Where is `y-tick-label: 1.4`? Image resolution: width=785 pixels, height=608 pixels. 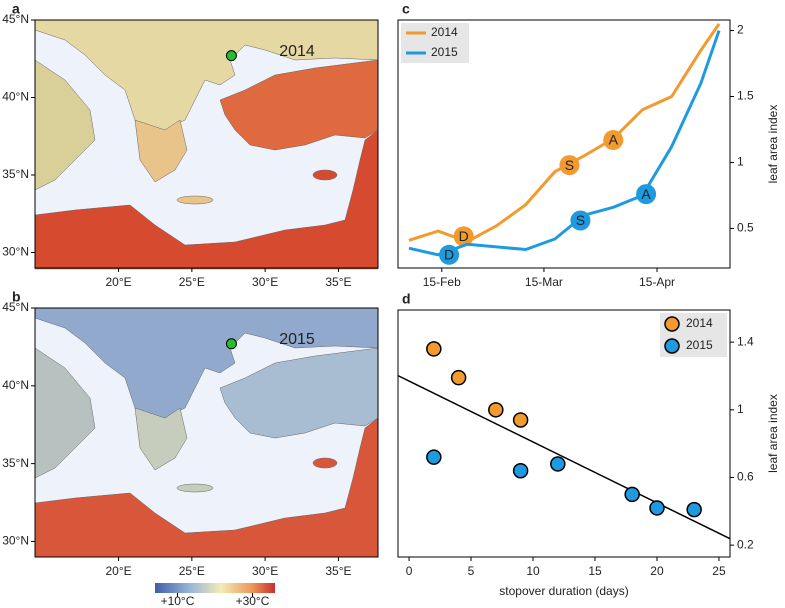
y-tick-label: 1.4 is located at coordinates (745, 341).